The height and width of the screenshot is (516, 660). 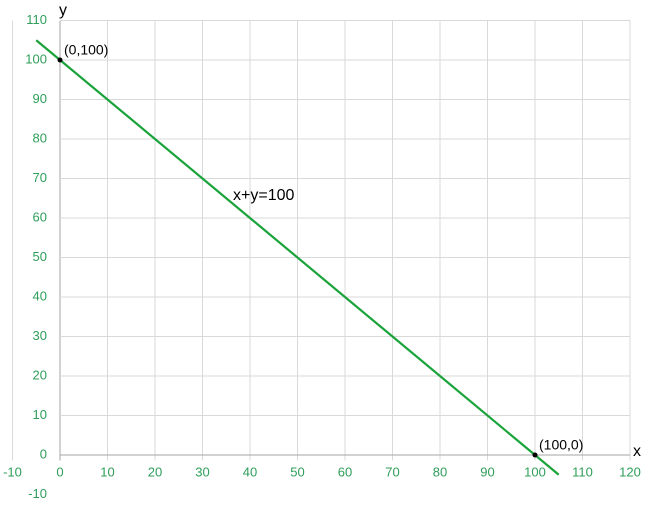 I want to click on x-tick-label: 20, so click(x=155, y=471).